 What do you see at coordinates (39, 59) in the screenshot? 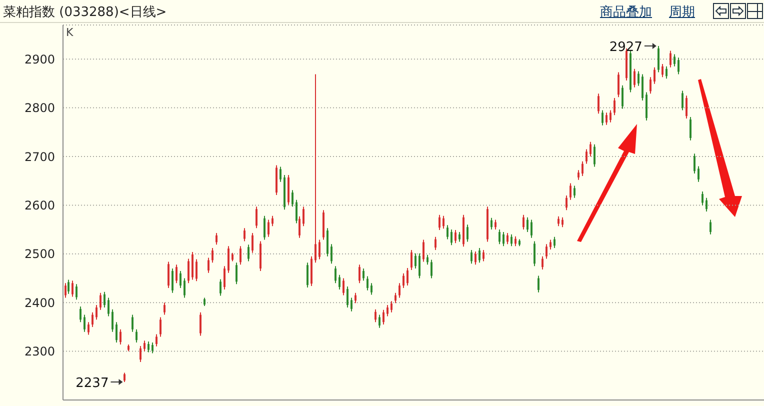
I see `y-tick-label: 2900` at bounding box center [39, 59].